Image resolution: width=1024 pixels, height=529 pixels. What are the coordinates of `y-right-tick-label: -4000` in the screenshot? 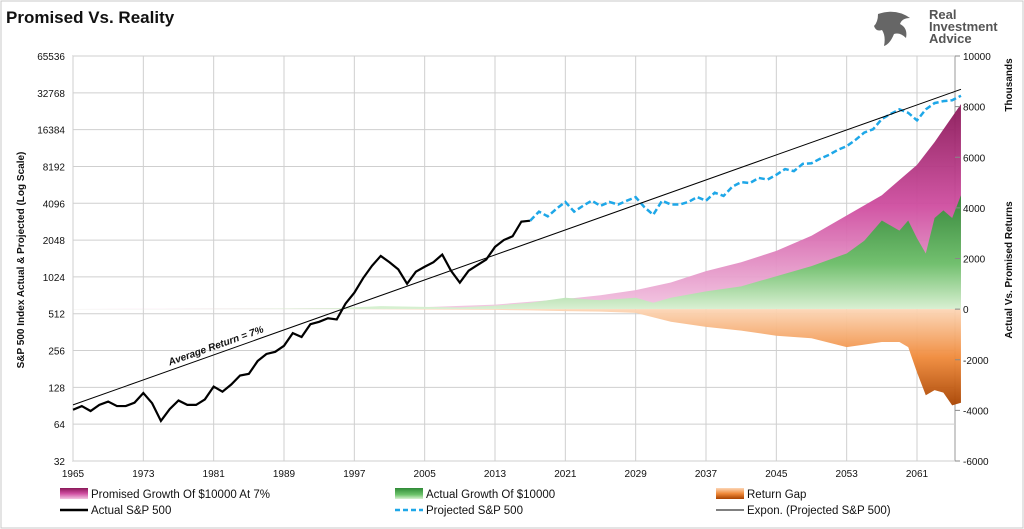 It's located at (976, 411).